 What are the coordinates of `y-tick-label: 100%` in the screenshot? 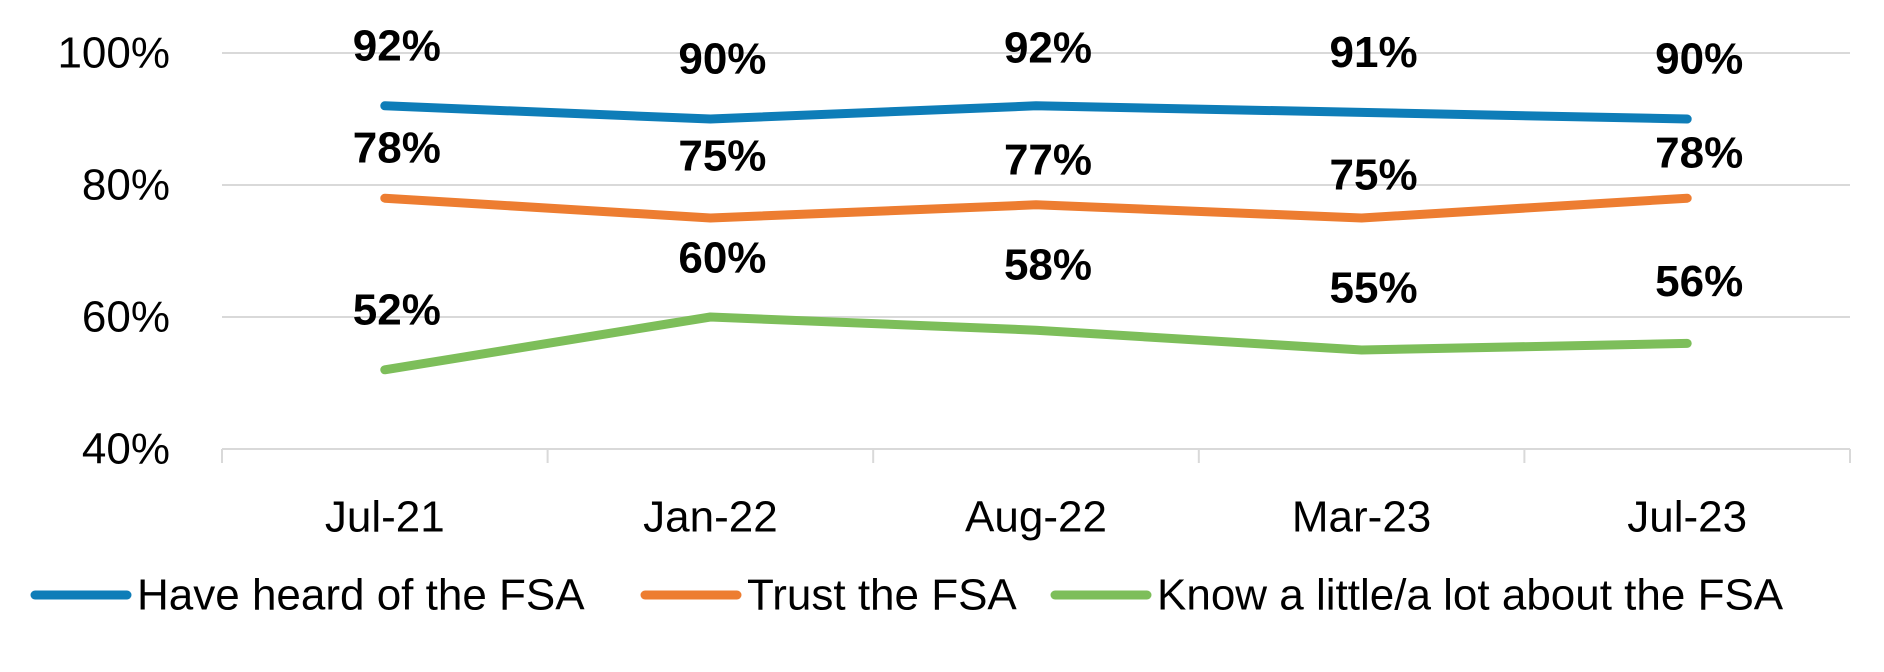 It's located at (113, 53).